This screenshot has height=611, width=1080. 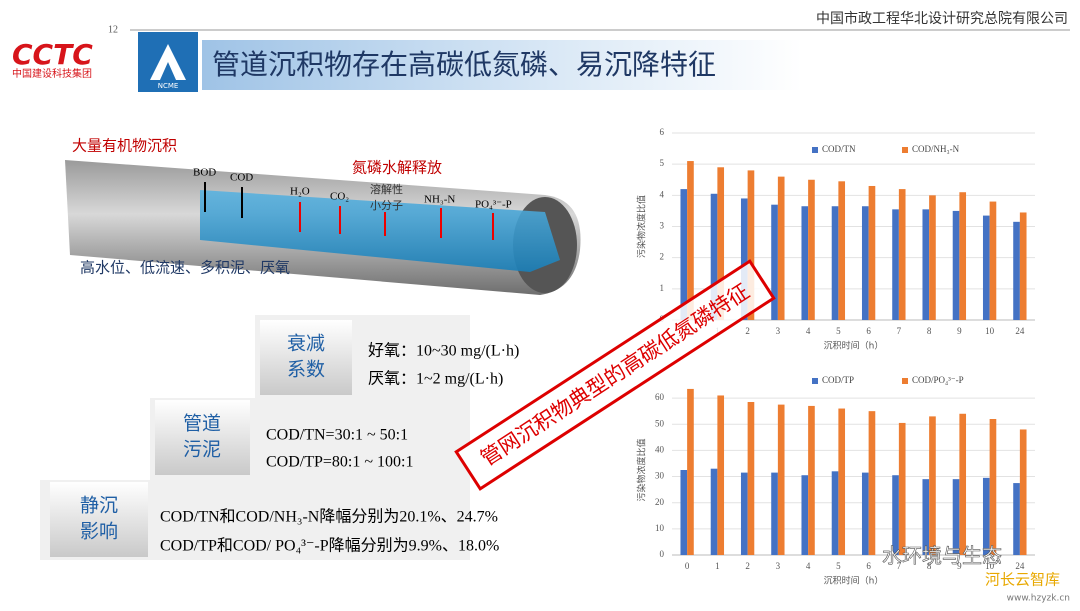 I want to click on stamp-border, so click(x=615, y=375).